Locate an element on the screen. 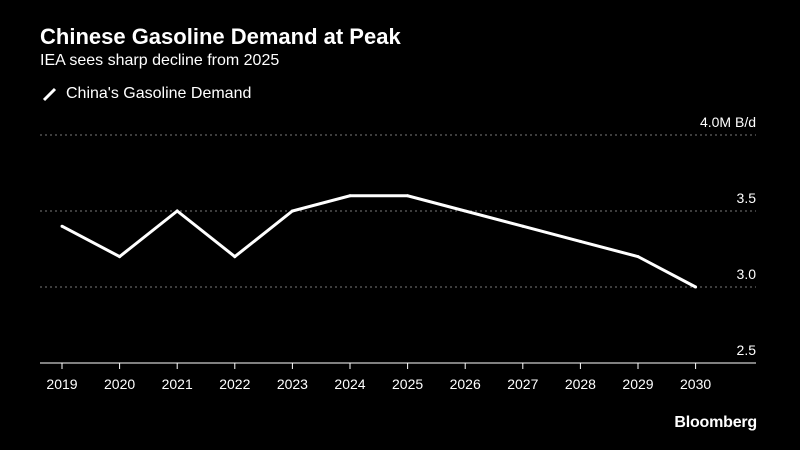  x-tick-label: 2021 is located at coordinates (177, 384).